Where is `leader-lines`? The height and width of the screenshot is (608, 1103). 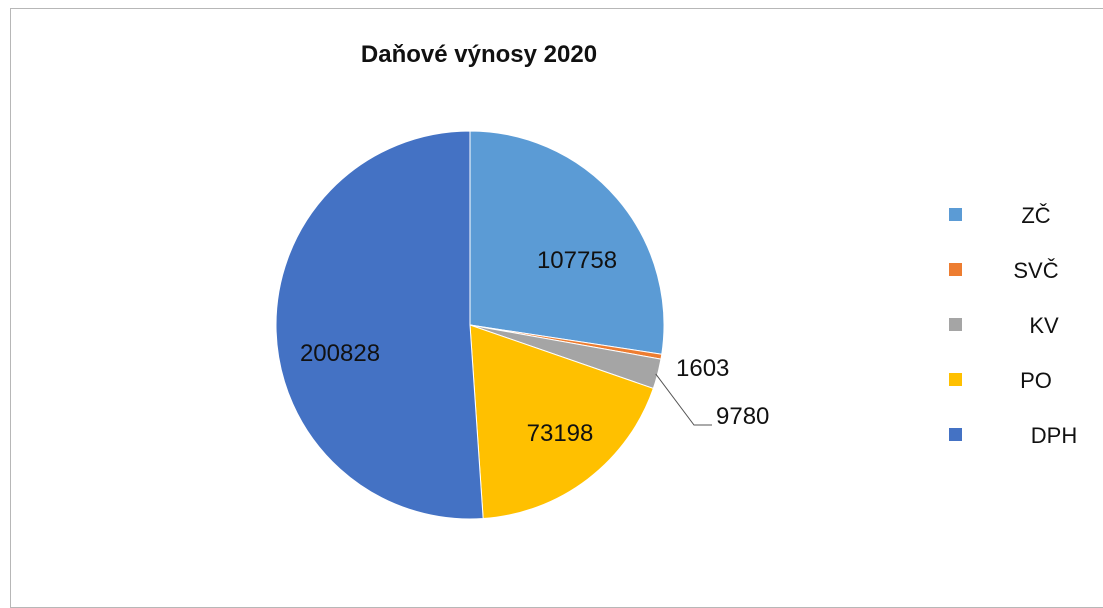 leader-lines is located at coordinates (683, 399).